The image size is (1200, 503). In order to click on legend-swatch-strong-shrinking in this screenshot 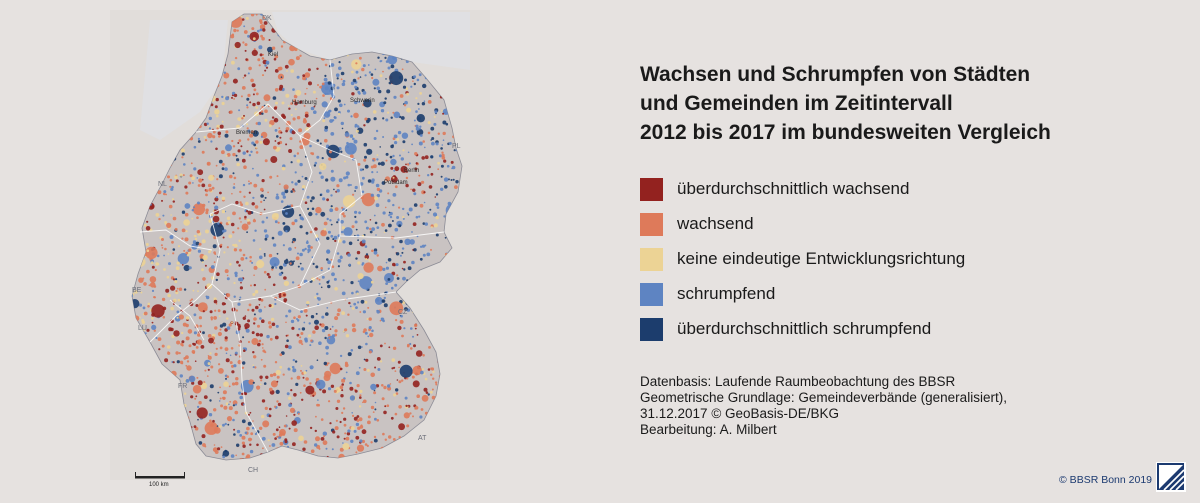, I will do `click(651, 329)`.